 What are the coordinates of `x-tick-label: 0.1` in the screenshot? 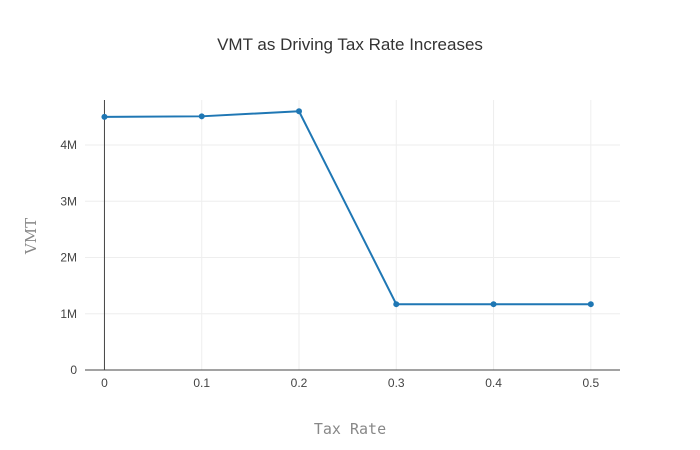 It's located at (201, 383).